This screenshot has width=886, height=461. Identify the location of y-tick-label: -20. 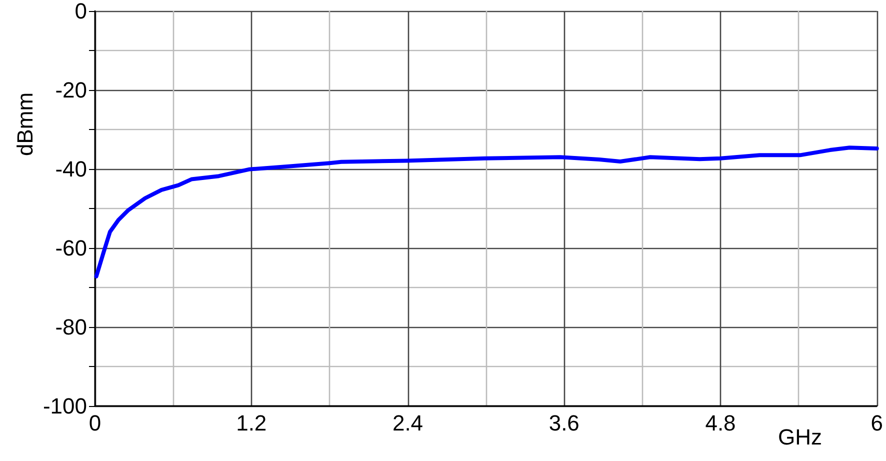
(71, 90).